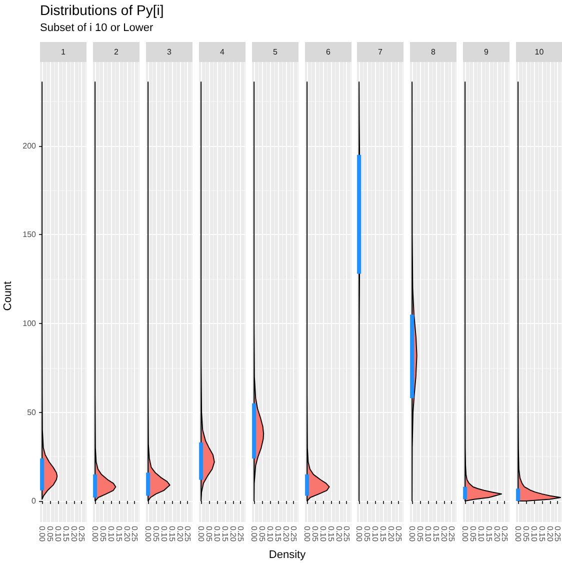 The height and width of the screenshot is (563, 562). What do you see at coordinates (487, 52) in the screenshot?
I see `text: 9` at bounding box center [487, 52].